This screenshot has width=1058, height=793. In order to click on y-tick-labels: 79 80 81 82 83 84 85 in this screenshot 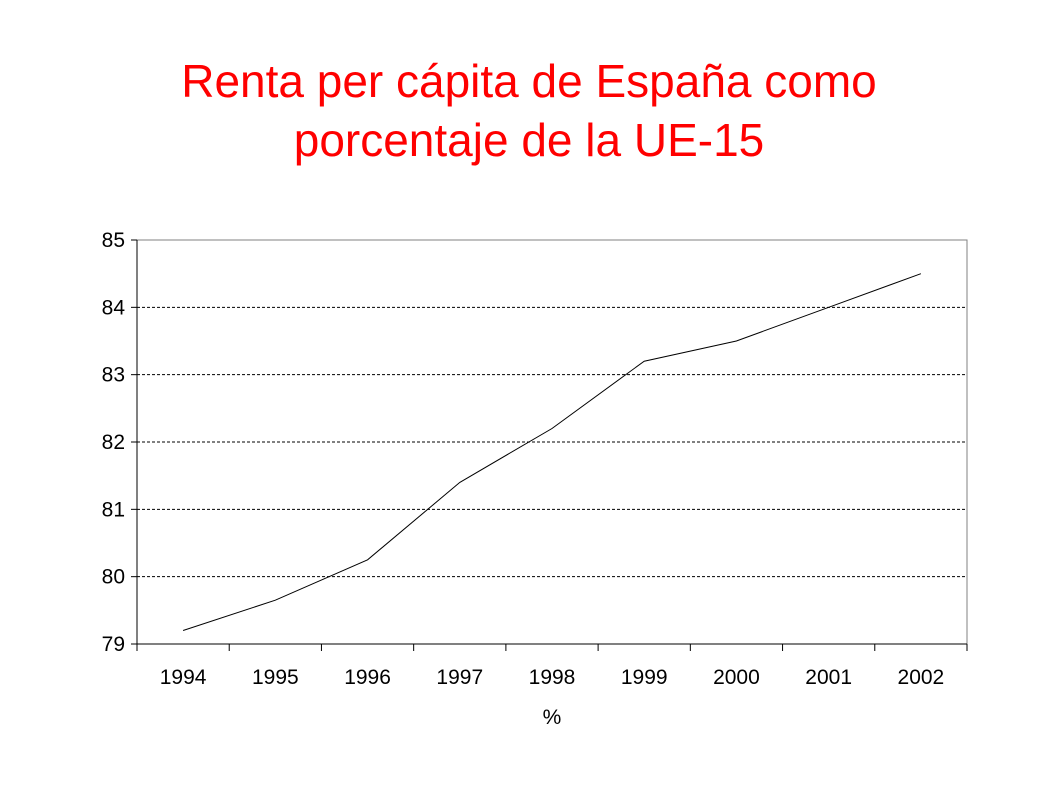, I will do `click(114, 442)`.